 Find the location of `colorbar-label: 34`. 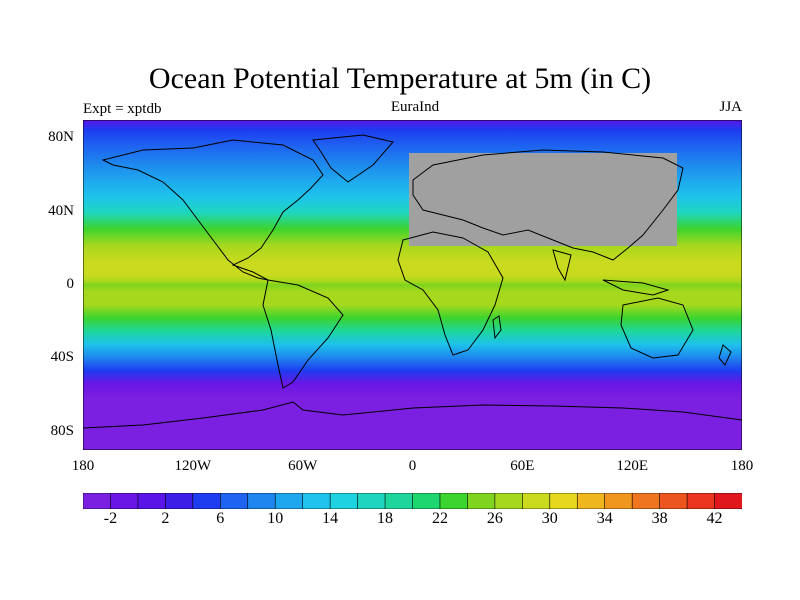

colorbar-label: 34 is located at coordinates (604, 518).